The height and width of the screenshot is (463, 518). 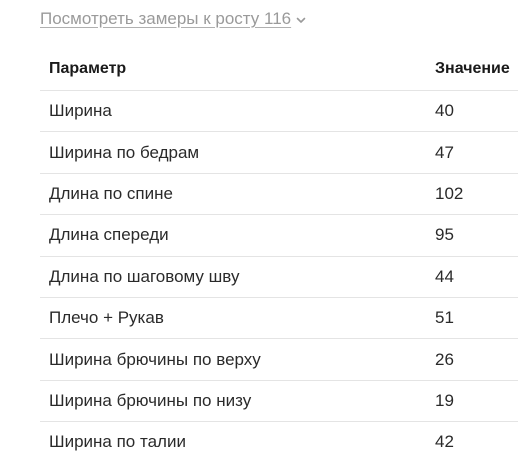 I want to click on parameter-cell: Ширина брючины по низу, so click(x=233, y=401).